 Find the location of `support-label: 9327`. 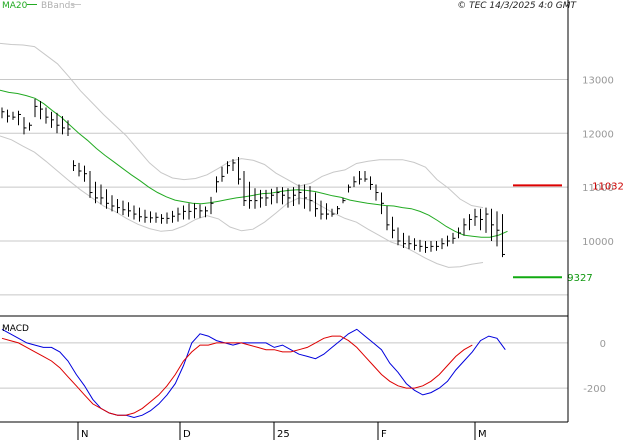

support-label: 9327 is located at coordinates (579, 278).